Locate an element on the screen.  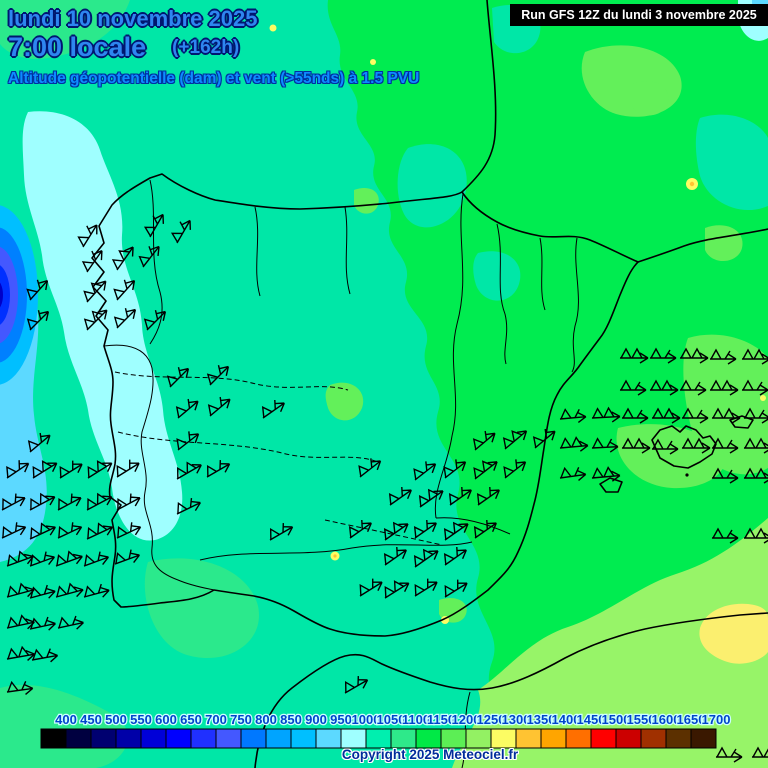
scale-tick-label: 950 is located at coordinates (341, 719).